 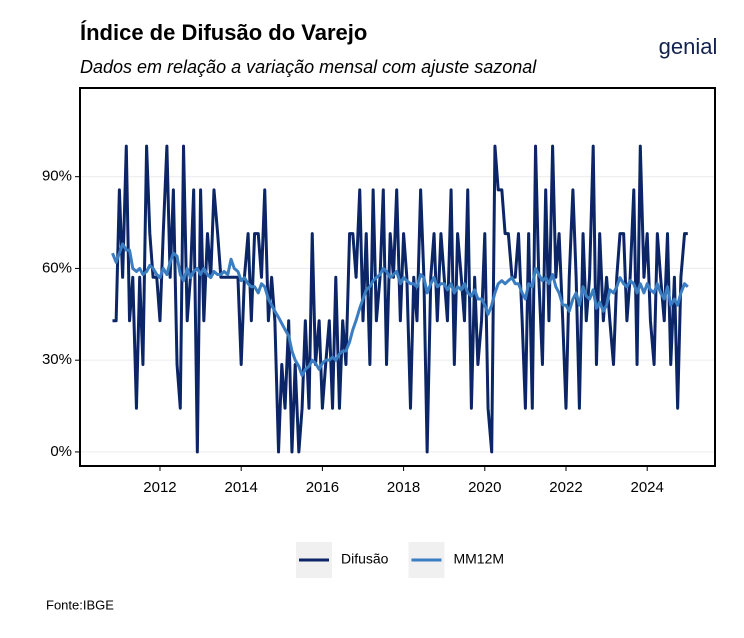 What do you see at coordinates (61, 451) in the screenshot?
I see `y-tick-label: 0%` at bounding box center [61, 451].